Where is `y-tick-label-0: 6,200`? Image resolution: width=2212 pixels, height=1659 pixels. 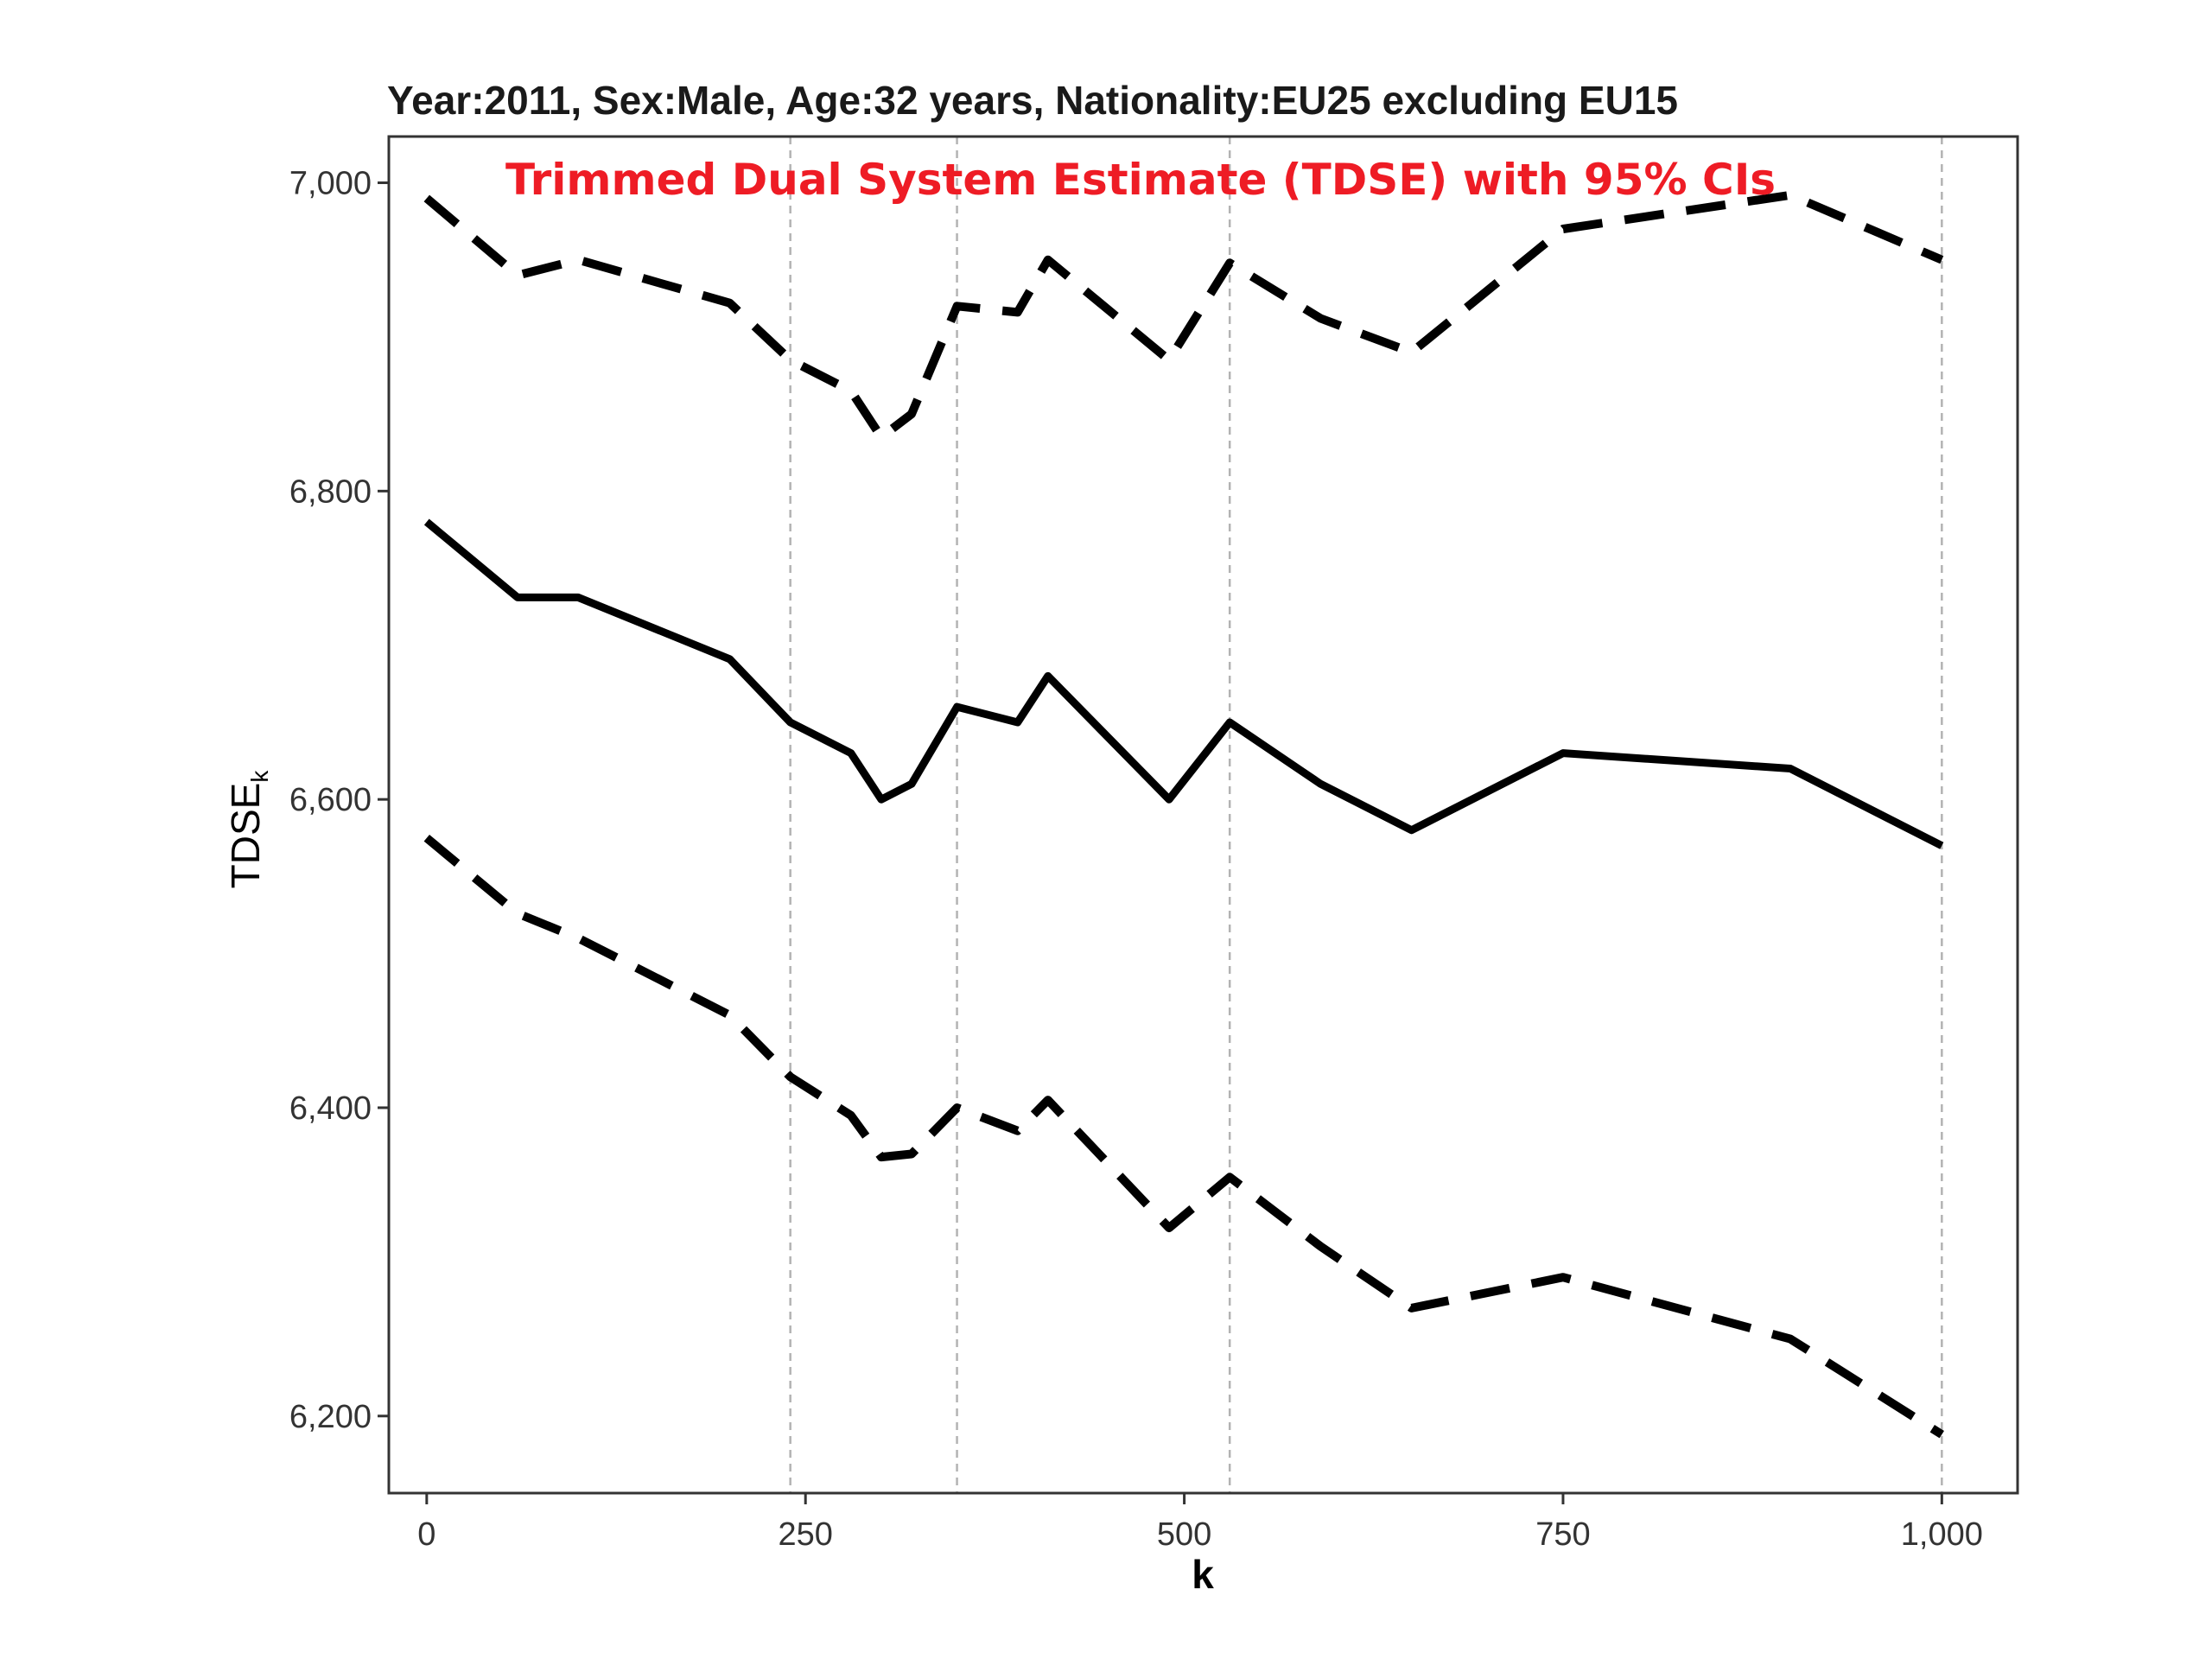 y-tick-label-0: 6,200 is located at coordinates (330, 1417).